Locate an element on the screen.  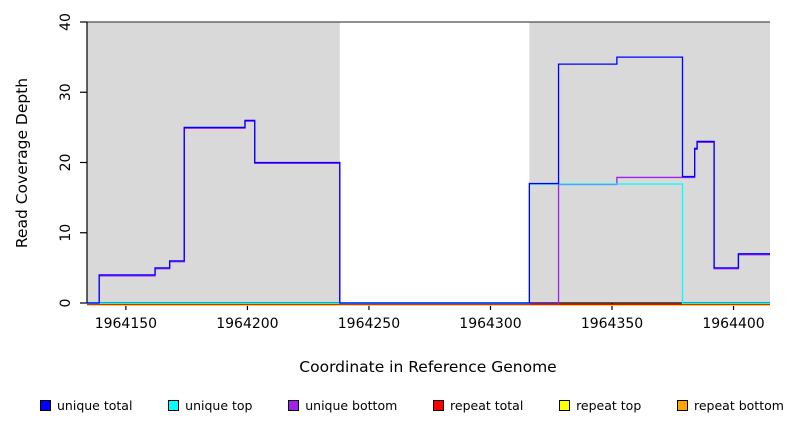
x-tick-label: 1964350 is located at coordinates (612, 324).